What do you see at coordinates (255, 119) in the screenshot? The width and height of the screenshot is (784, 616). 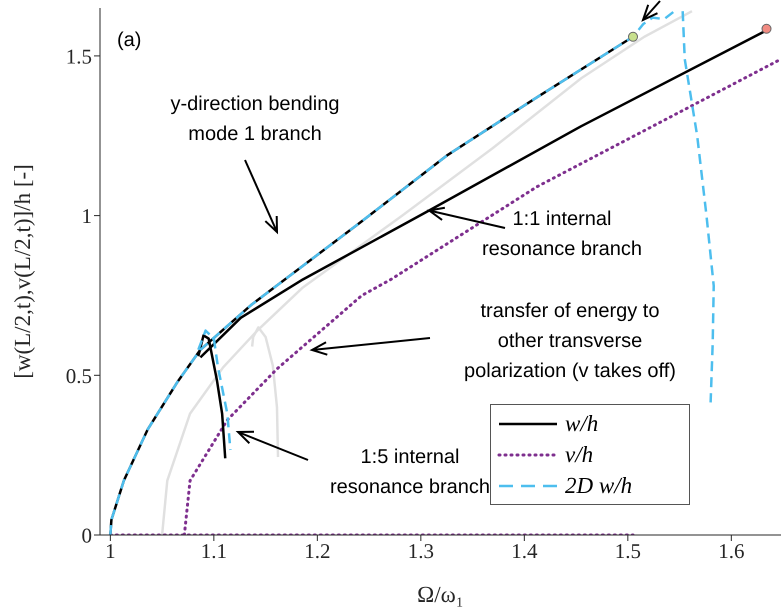 I see `annotation: y-direction bending mode 1 branch` at bounding box center [255, 119].